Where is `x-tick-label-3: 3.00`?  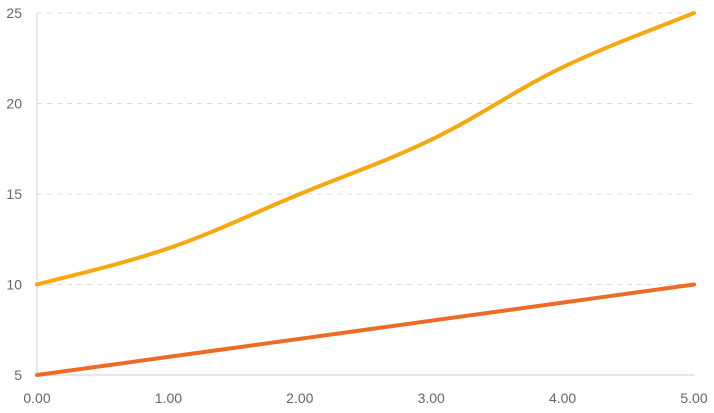 x-tick-label-3: 3.00 is located at coordinates (431, 398).